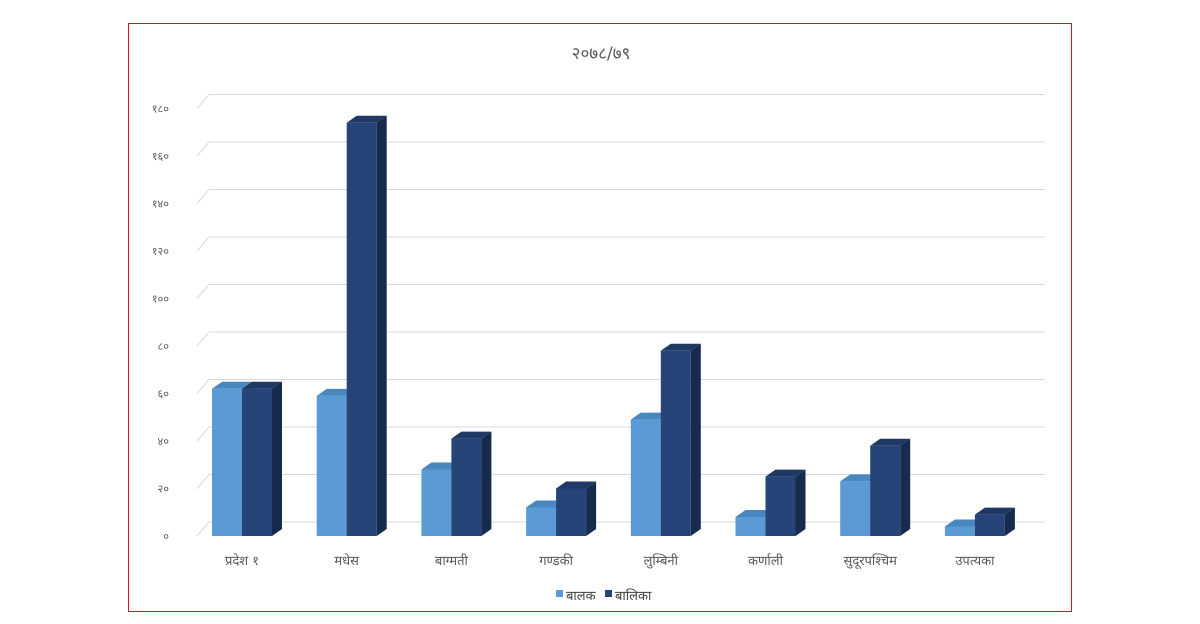 This screenshot has width=1200, height=624. I want to click on x-category-label: लुम्बिनी, so click(661, 561).